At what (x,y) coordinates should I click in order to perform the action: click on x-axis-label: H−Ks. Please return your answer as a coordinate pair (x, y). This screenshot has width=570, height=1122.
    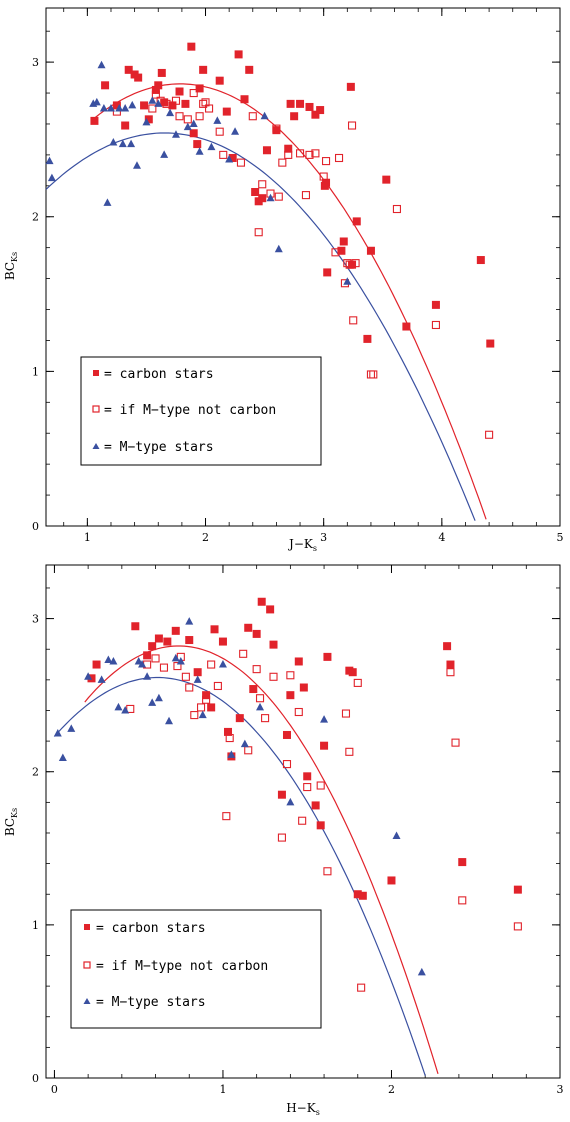
    Looking at the image, I should click on (303, 1109).